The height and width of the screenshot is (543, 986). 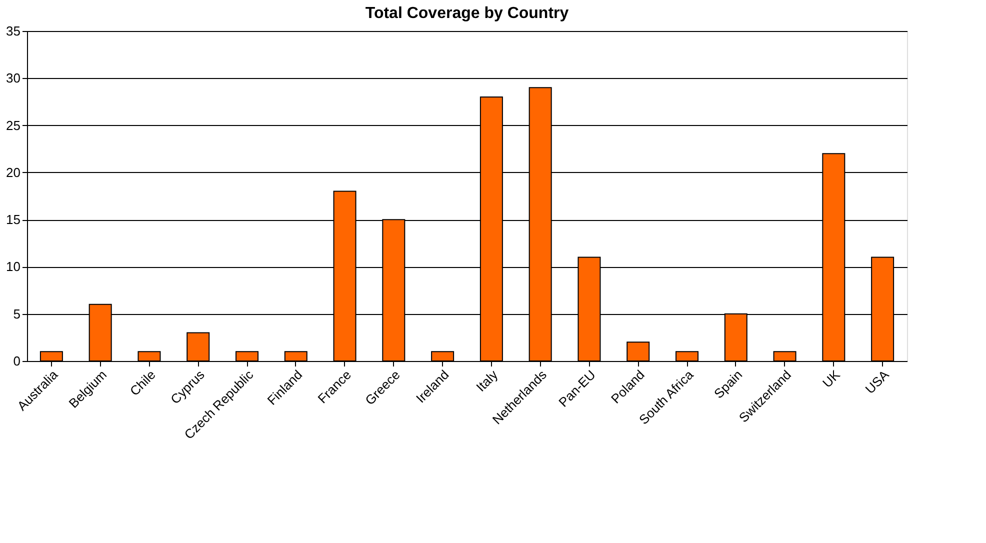 What do you see at coordinates (877, 381) in the screenshot?
I see `x-tick-label: USA` at bounding box center [877, 381].